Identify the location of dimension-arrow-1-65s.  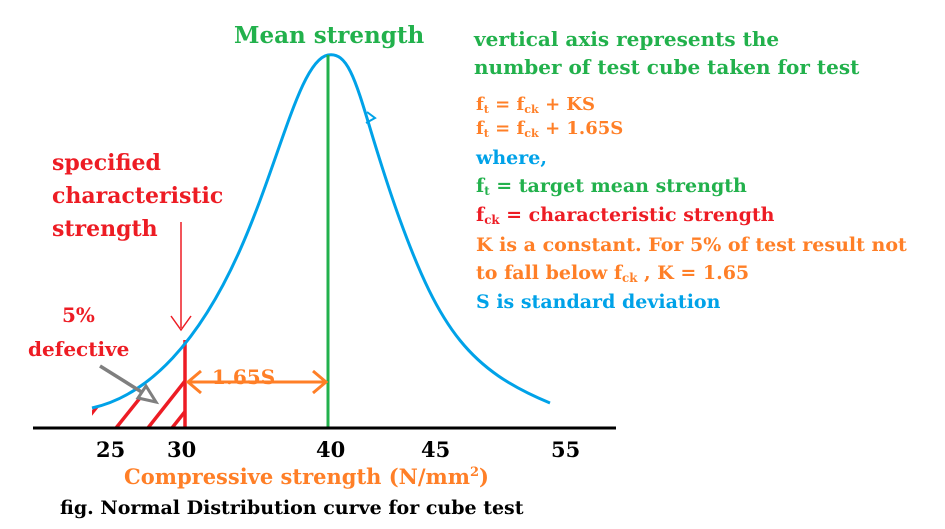
(257, 382).